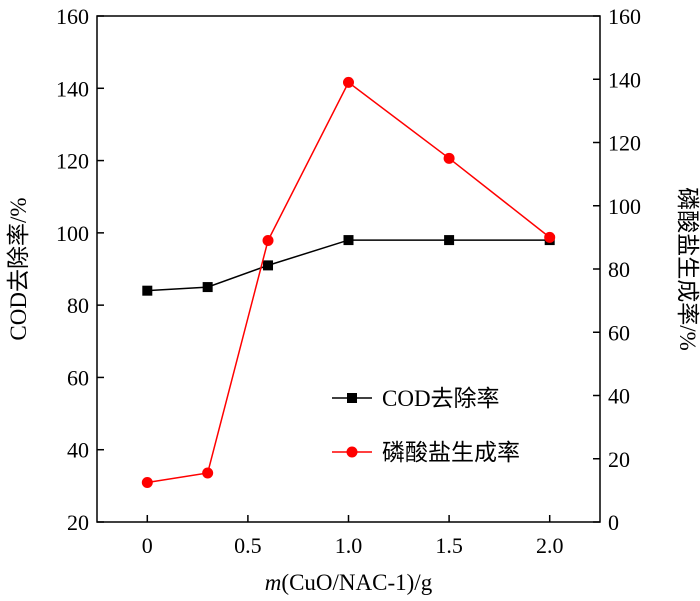  I want to click on y-left-tick-label: 80, so click(78, 305).